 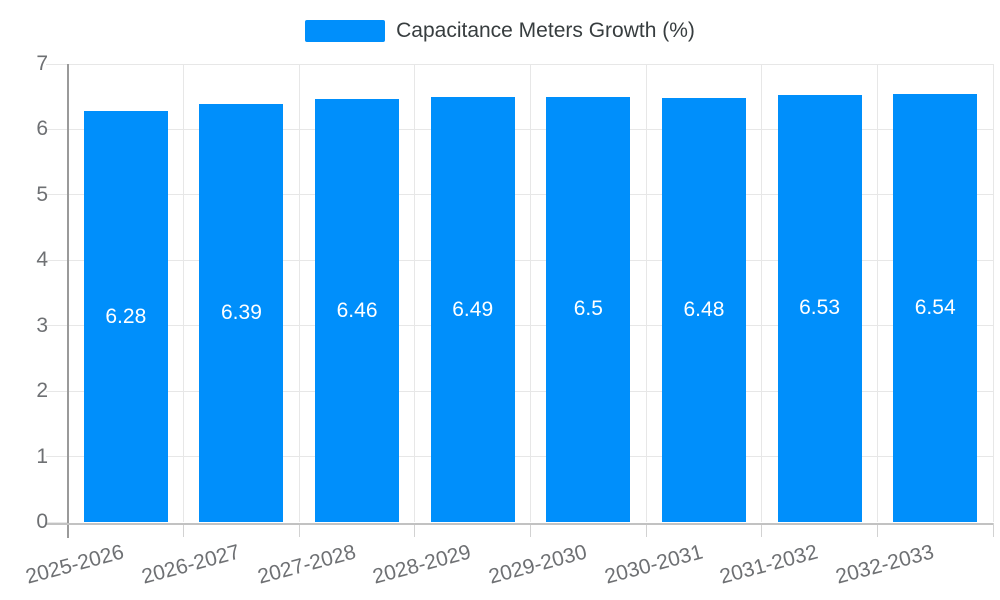 I want to click on bar-value-label: 6.48, so click(x=704, y=309).